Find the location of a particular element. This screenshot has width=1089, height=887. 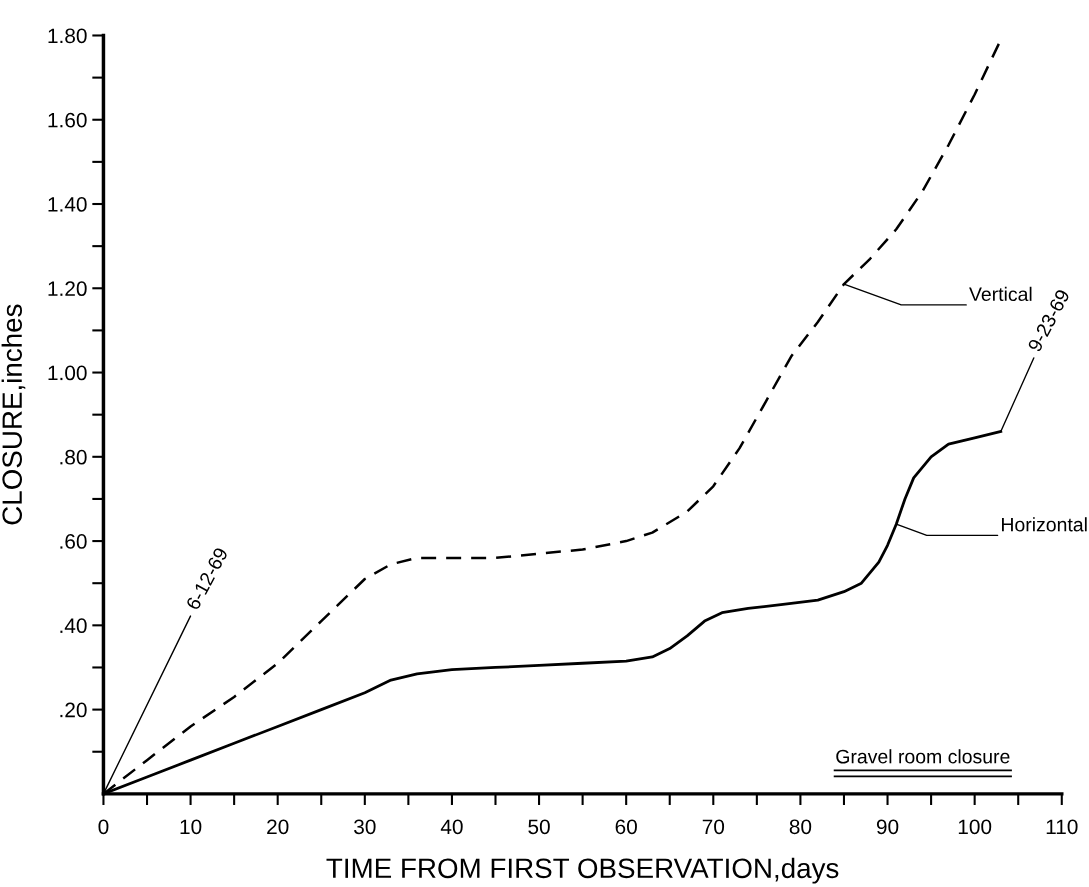

y-tick-label: 1.60 is located at coordinates (67, 120).